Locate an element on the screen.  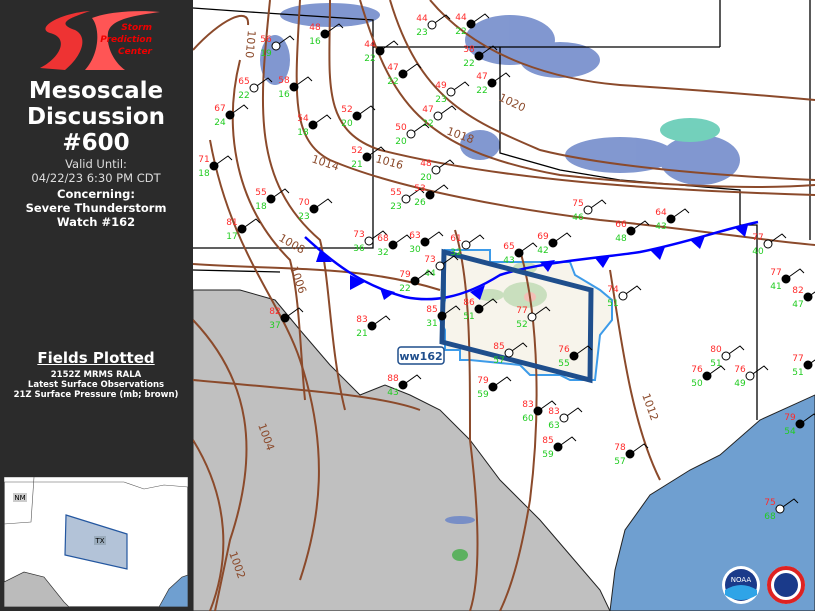
temperature: 70 is located at coordinates (304, 203).